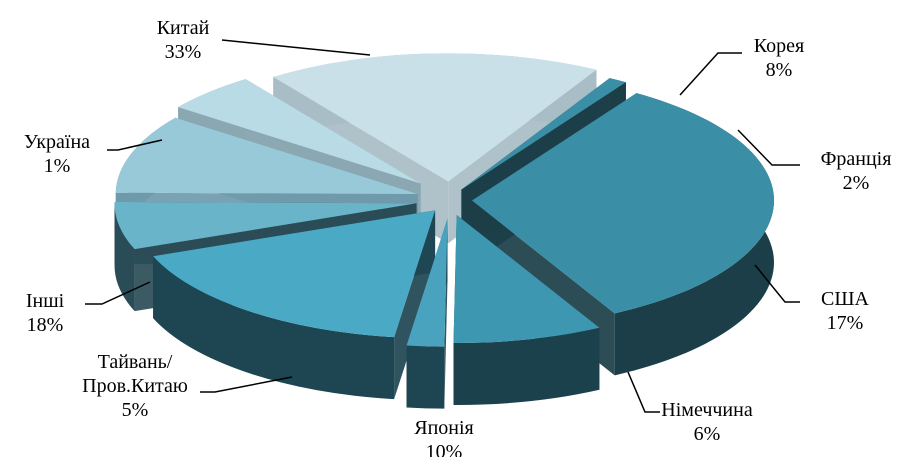 Image resolution: width=905 pixels, height=457 pixels. I want to click on slice-8-top, so click(543, 134).